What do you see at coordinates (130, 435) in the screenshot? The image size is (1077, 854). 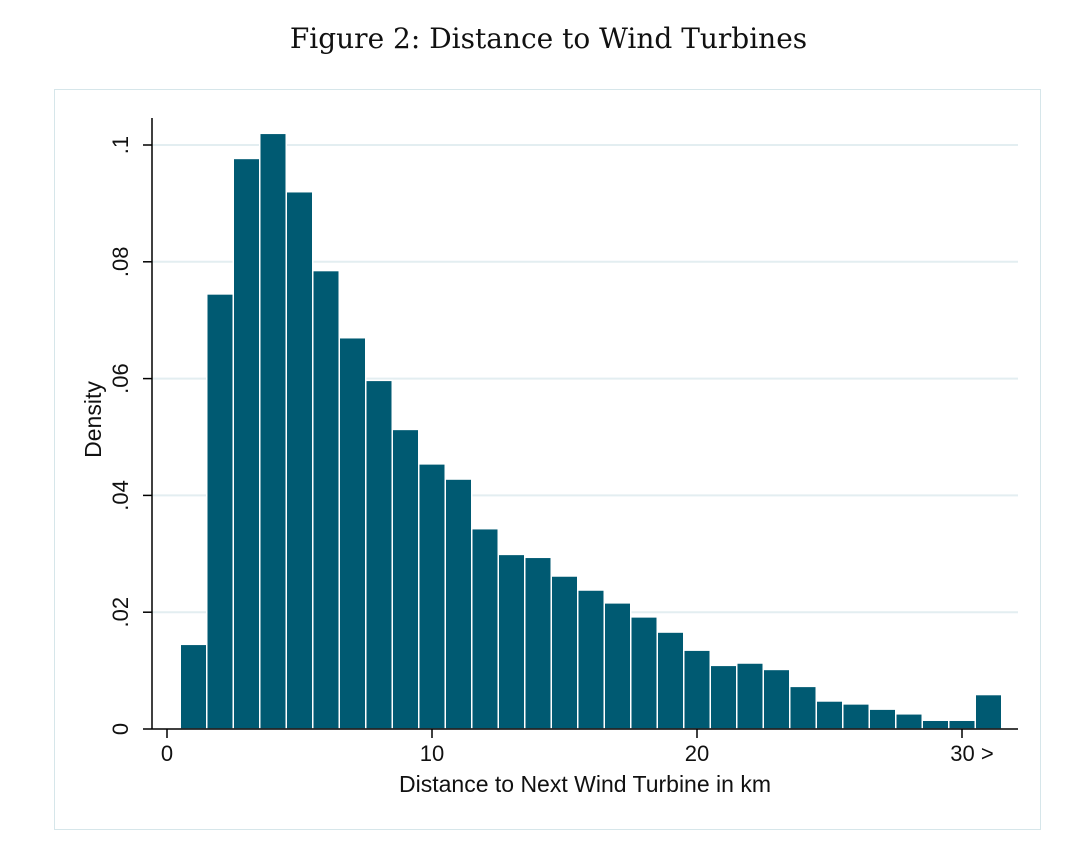 I see `y-axis-ticks: 0 .02 .04 .06 .08 .1` at bounding box center [130, 435].